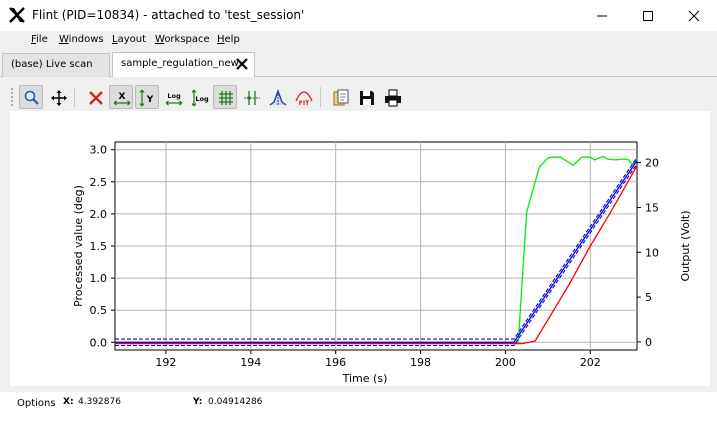 The width and height of the screenshot is (717, 422). I want to click on pan-button, so click(58, 97).